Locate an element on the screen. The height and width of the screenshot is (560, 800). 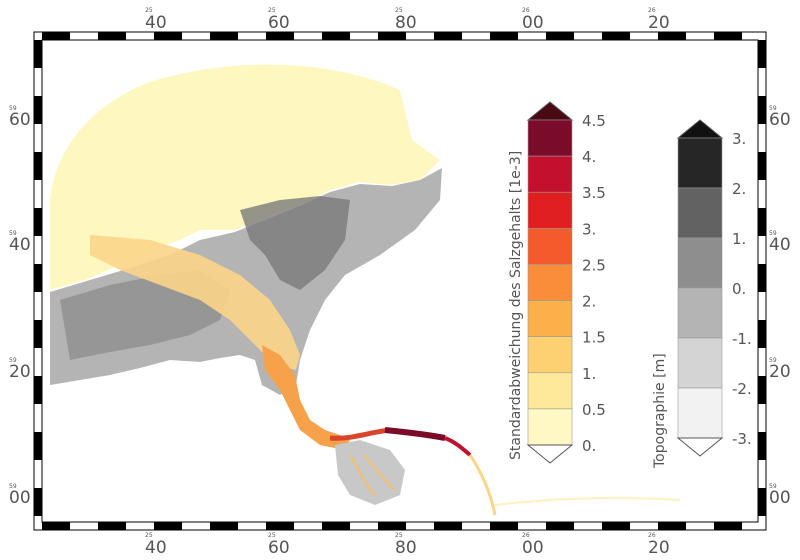
left-coordinate-label: 40 is located at coordinates (20, 245).